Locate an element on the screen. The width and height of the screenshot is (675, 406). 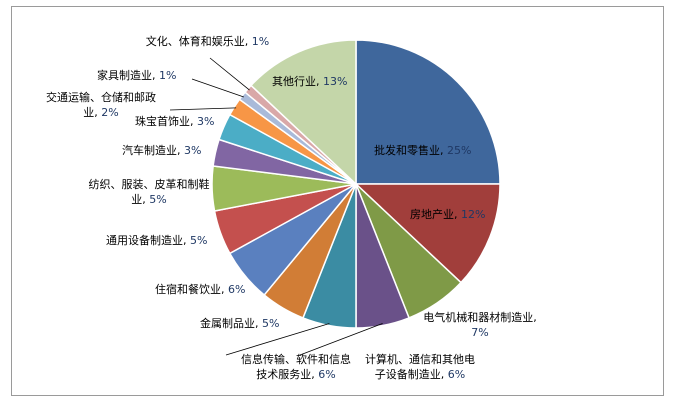
data-label-3: 计算机、通信和其他电子设备制造业, 6% is located at coordinates (420, 367).